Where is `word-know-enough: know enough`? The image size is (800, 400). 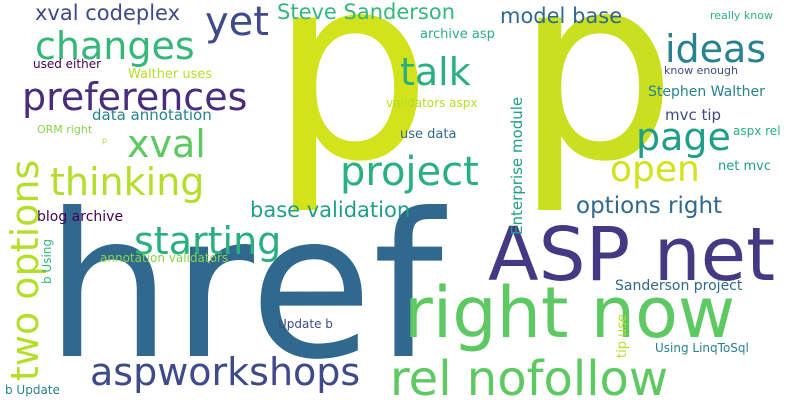
word-know-enough: know enough is located at coordinates (701, 70).